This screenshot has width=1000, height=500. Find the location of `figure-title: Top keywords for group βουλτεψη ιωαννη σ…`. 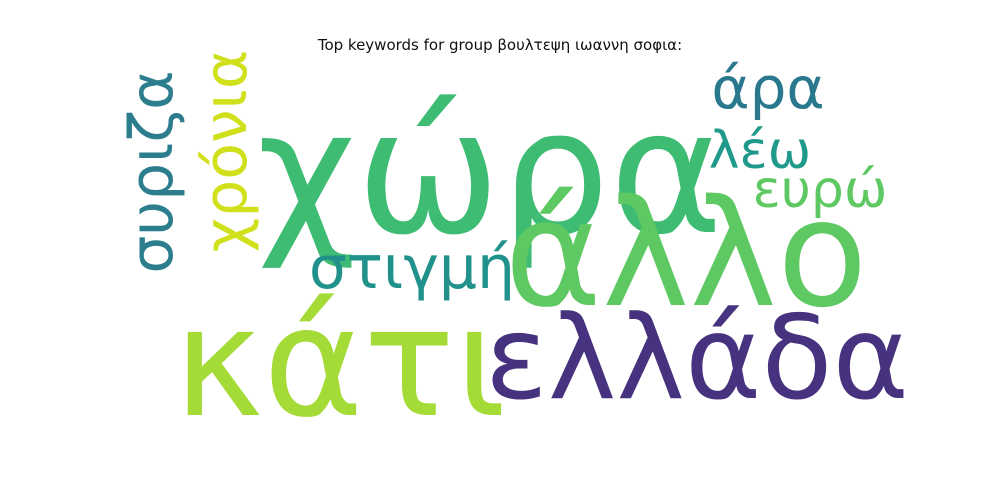

figure-title: Top keywords for group βουλτεψη ιωαννη σ… is located at coordinates (500, 45).